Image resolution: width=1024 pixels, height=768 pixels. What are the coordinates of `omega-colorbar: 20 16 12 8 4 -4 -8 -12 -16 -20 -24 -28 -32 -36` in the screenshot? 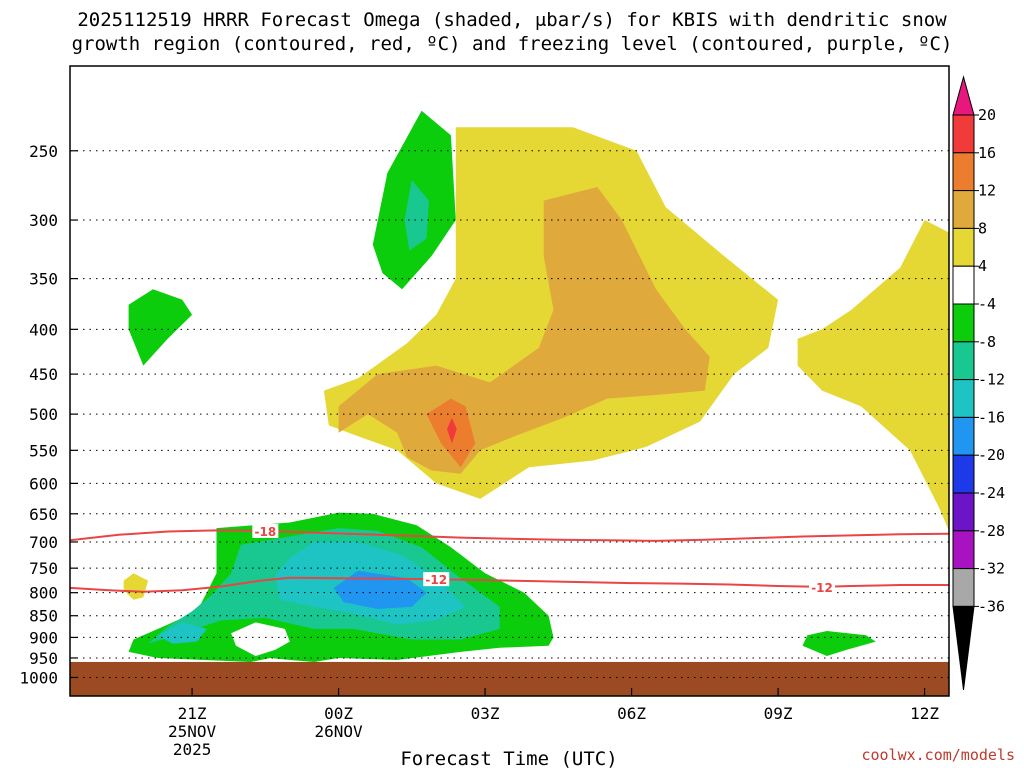 It's located at (978, 383).